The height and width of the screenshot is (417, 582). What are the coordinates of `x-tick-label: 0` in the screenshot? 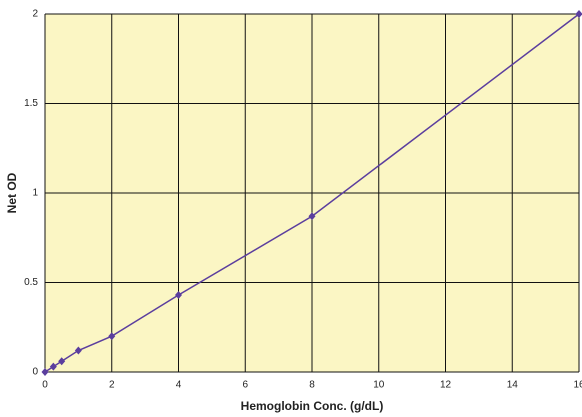 It's located at (45, 385).